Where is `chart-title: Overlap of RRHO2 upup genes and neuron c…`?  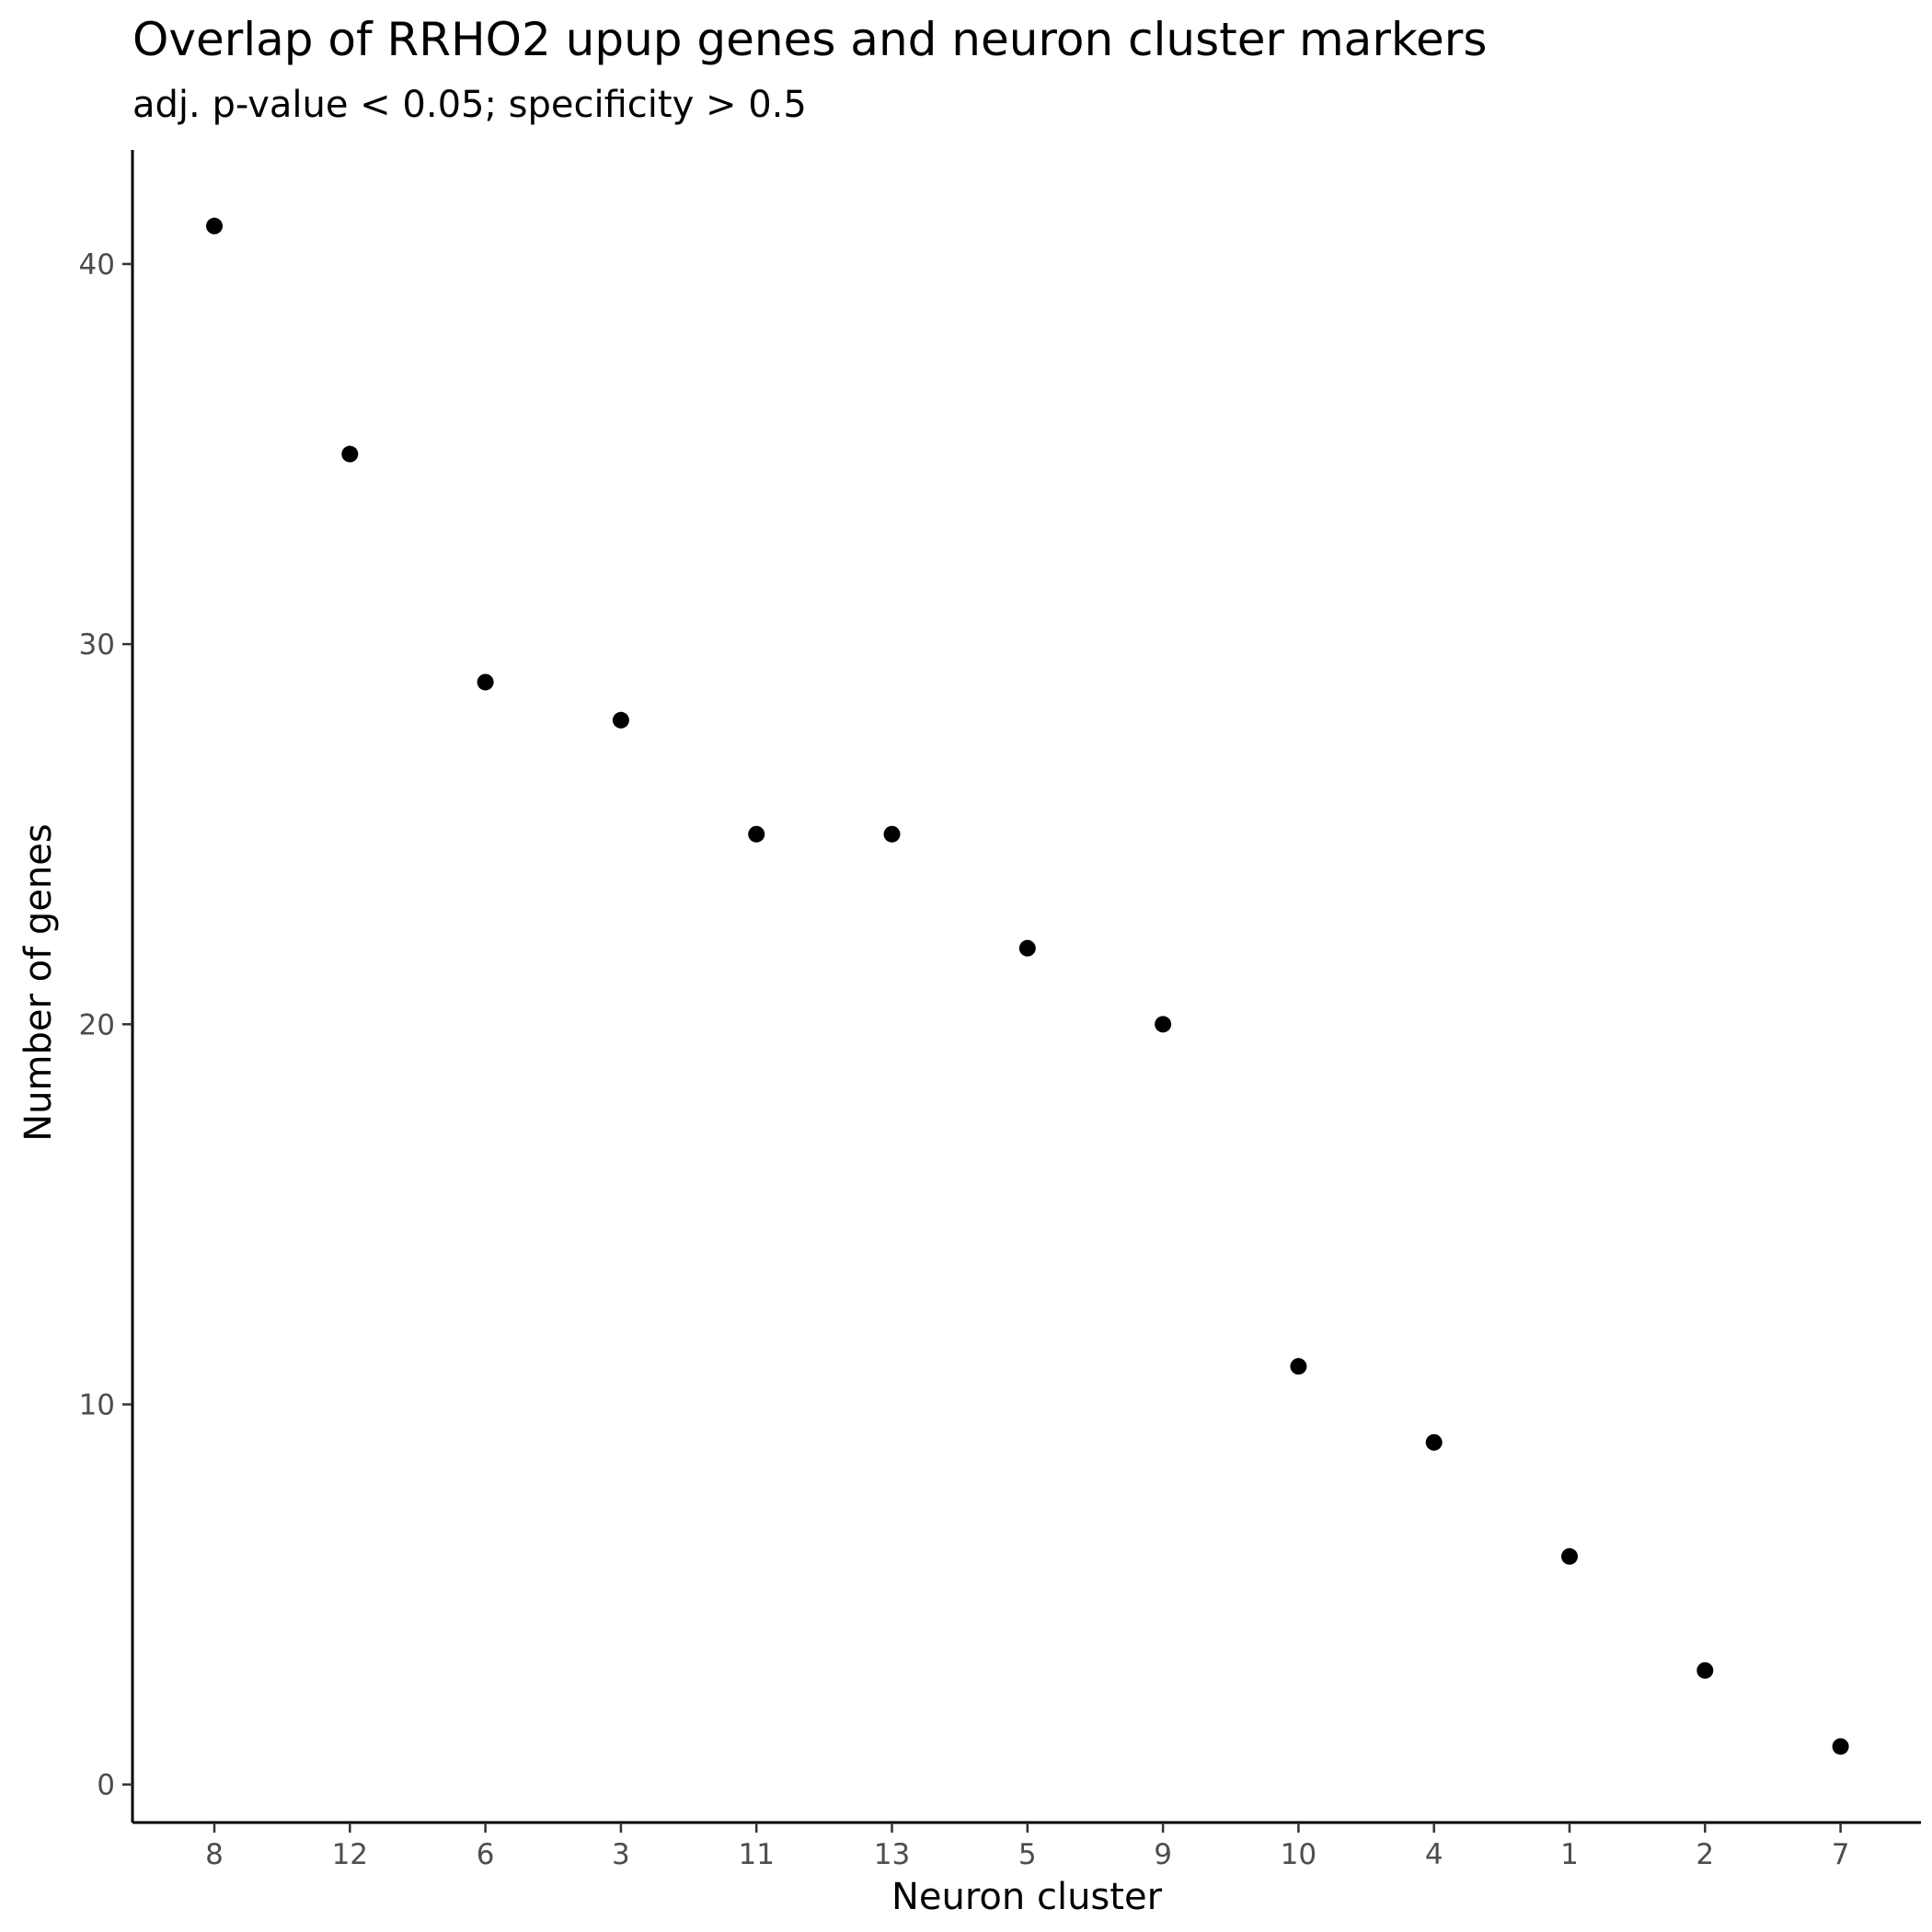 chart-title: Overlap of RRHO2 upup genes and neuron c… is located at coordinates (809, 39).